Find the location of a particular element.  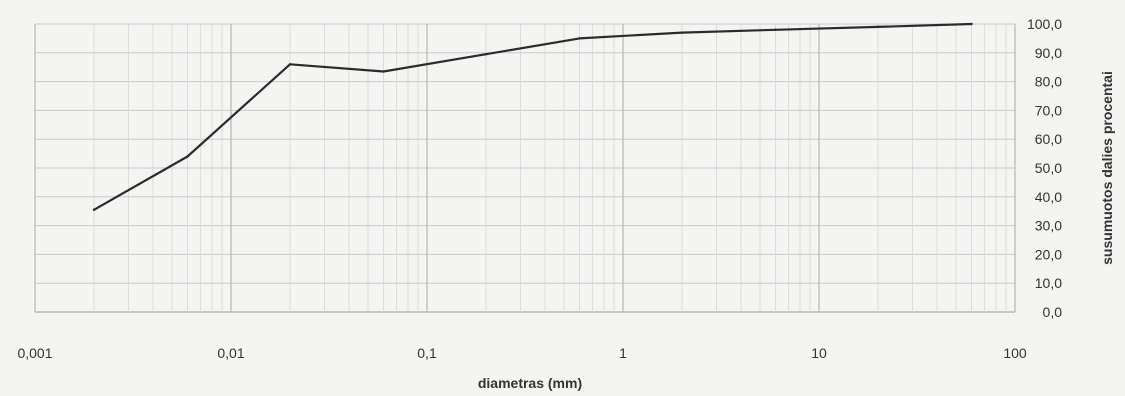

y-tick-label: 50,0 is located at coordinates (1048, 168).